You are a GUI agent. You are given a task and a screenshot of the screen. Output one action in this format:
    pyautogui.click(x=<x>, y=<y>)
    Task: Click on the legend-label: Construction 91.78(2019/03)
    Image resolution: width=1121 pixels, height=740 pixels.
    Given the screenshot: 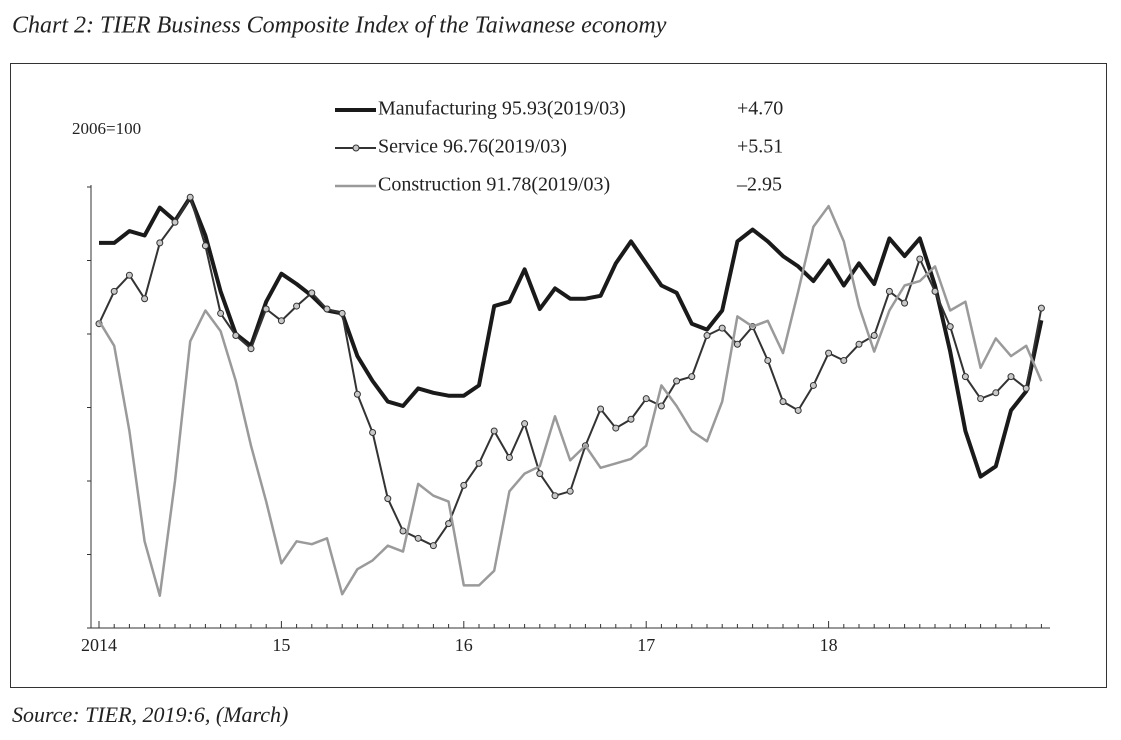 What is the action you would take?
    pyautogui.click(x=494, y=185)
    